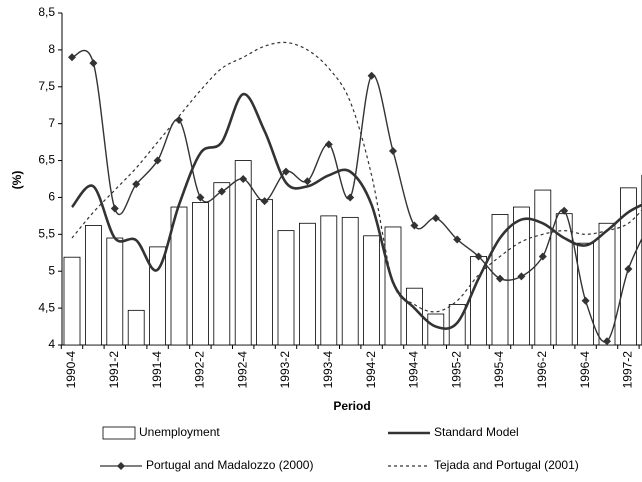  Describe the element at coordinates (414, 370) in the screenshot. I see `x-tick-label: 1994-4` at that location.